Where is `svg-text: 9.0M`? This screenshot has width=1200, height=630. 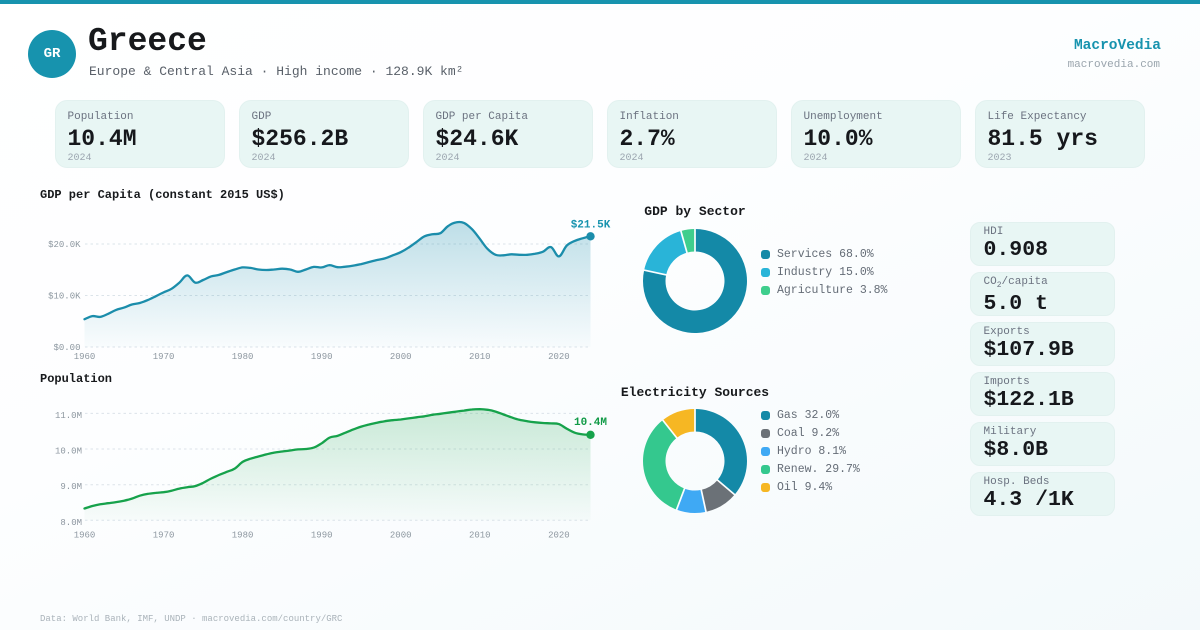
svg-text: 9.0M is located at coordinates (71, 487).